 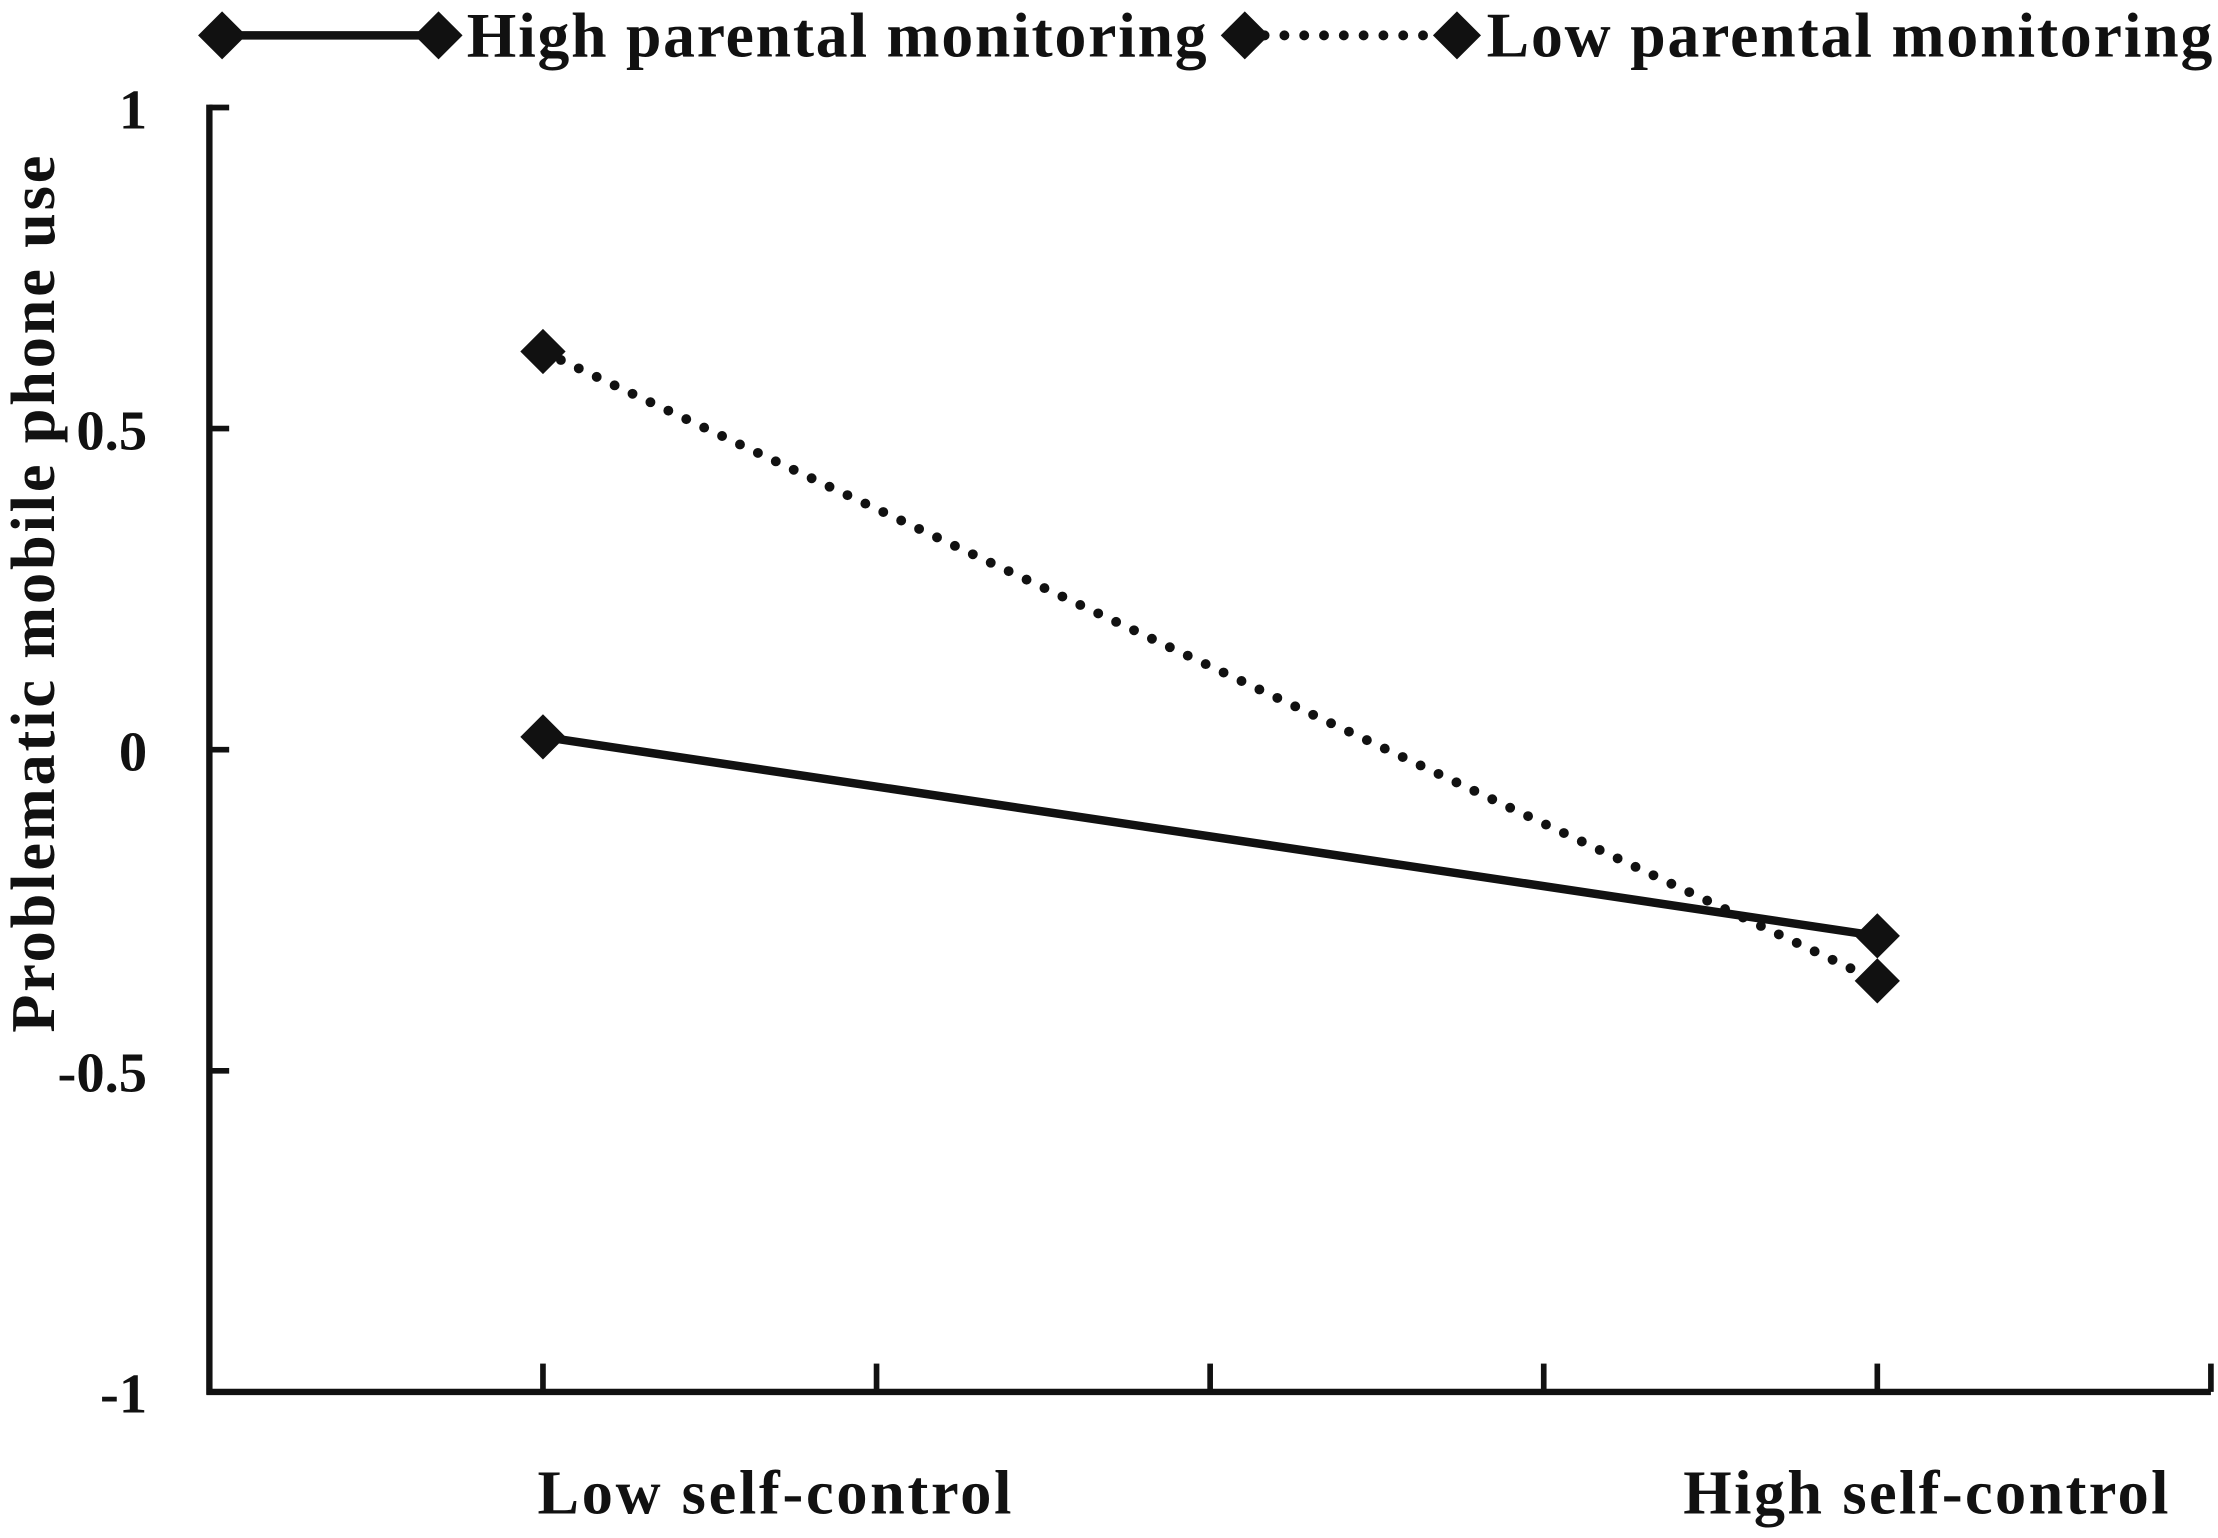 What do you see at coordinates (123, 1395) in the screenshot?
I see `y-tick-label: -1` at bounding box center [123, 1395].